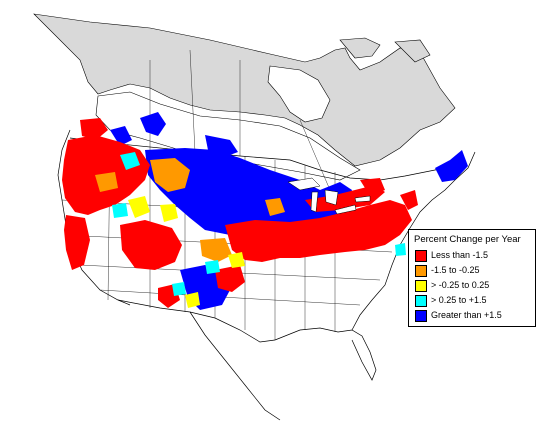  What do you see at coordinates (455, 270) in the screenshot?
I see `legend-label: -1.5 to -0.25` at bounding box center [455, 270].